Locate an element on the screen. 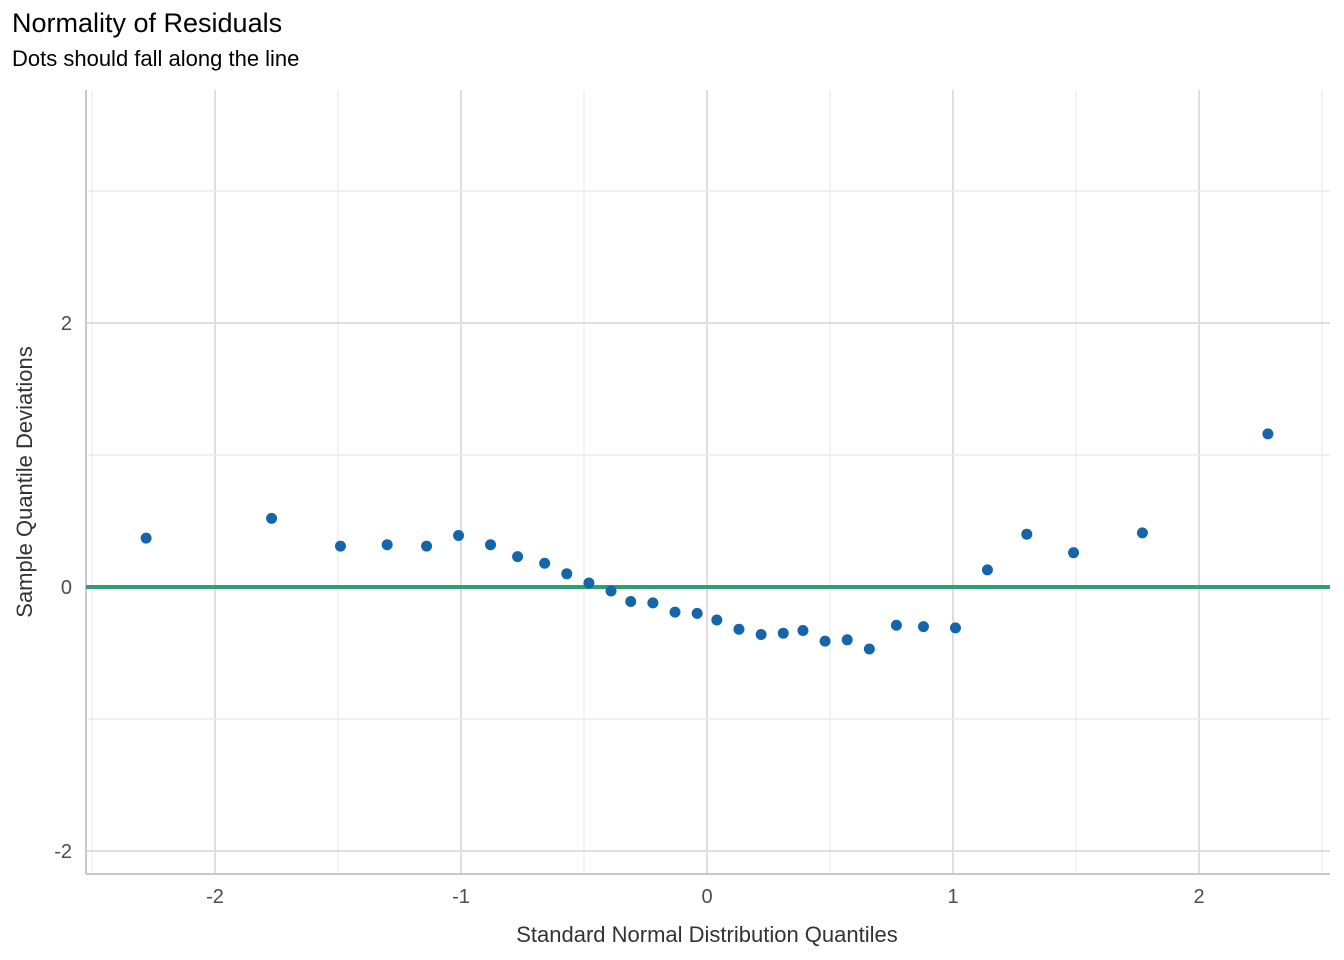  x-tick-label: -2 is located at coordinates (215, 897).